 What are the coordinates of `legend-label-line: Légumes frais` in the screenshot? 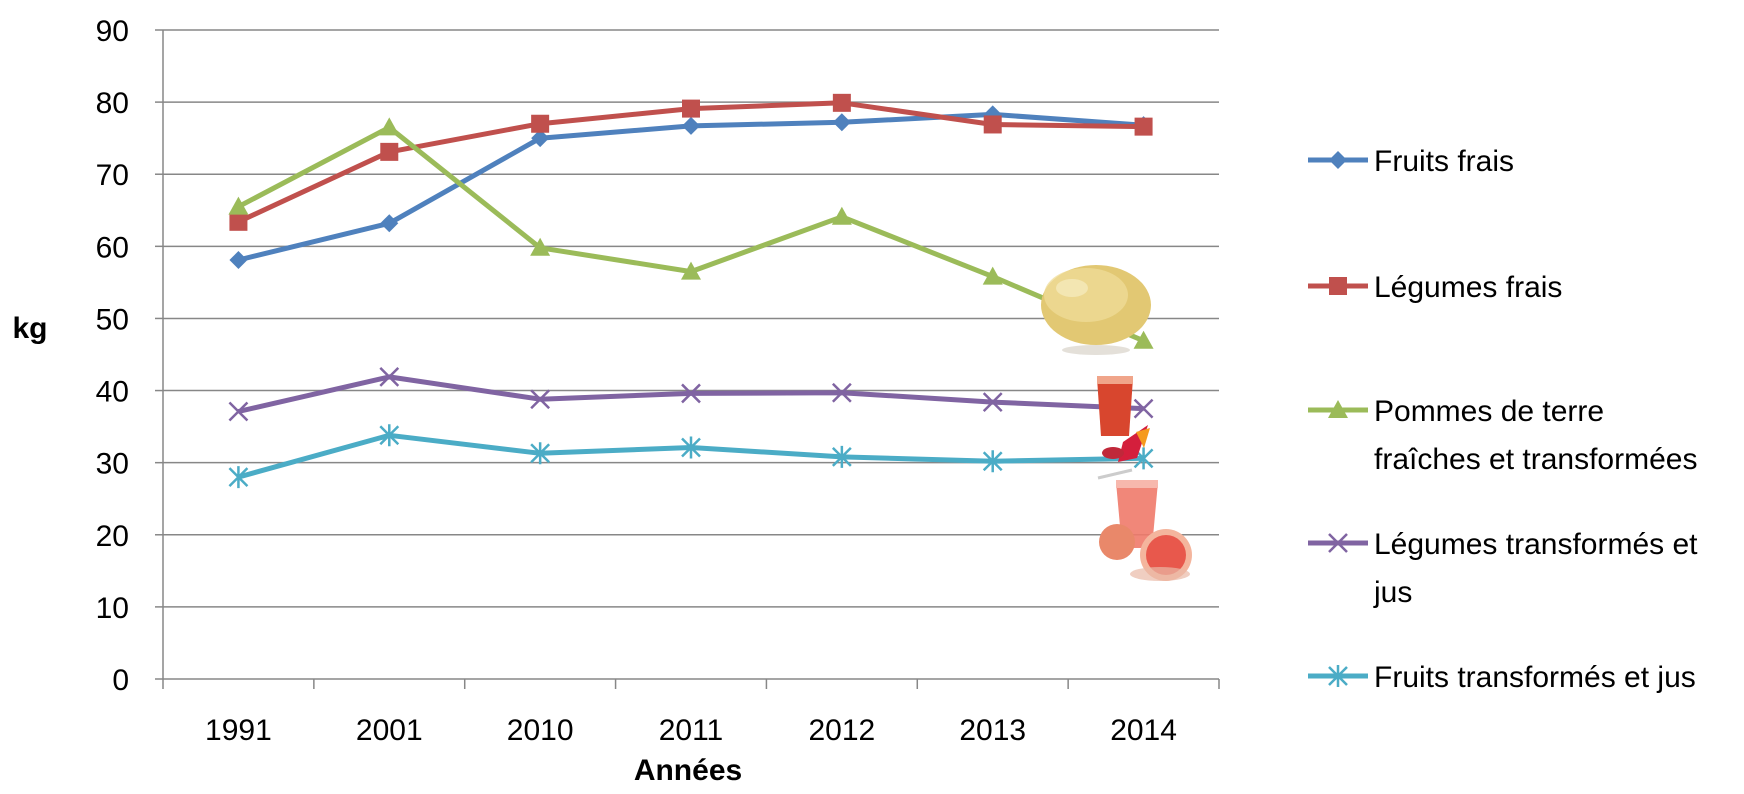 It's located at (1468, 287).